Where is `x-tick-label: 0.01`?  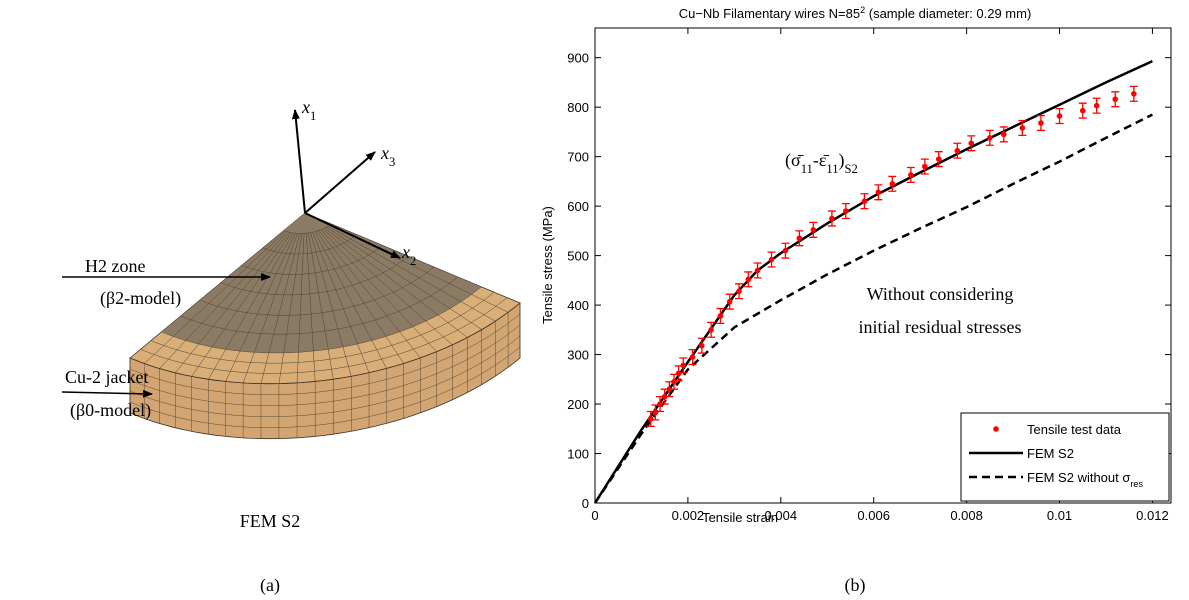 x-tick-label: 0.01 is located at coordinates (1059, 515).